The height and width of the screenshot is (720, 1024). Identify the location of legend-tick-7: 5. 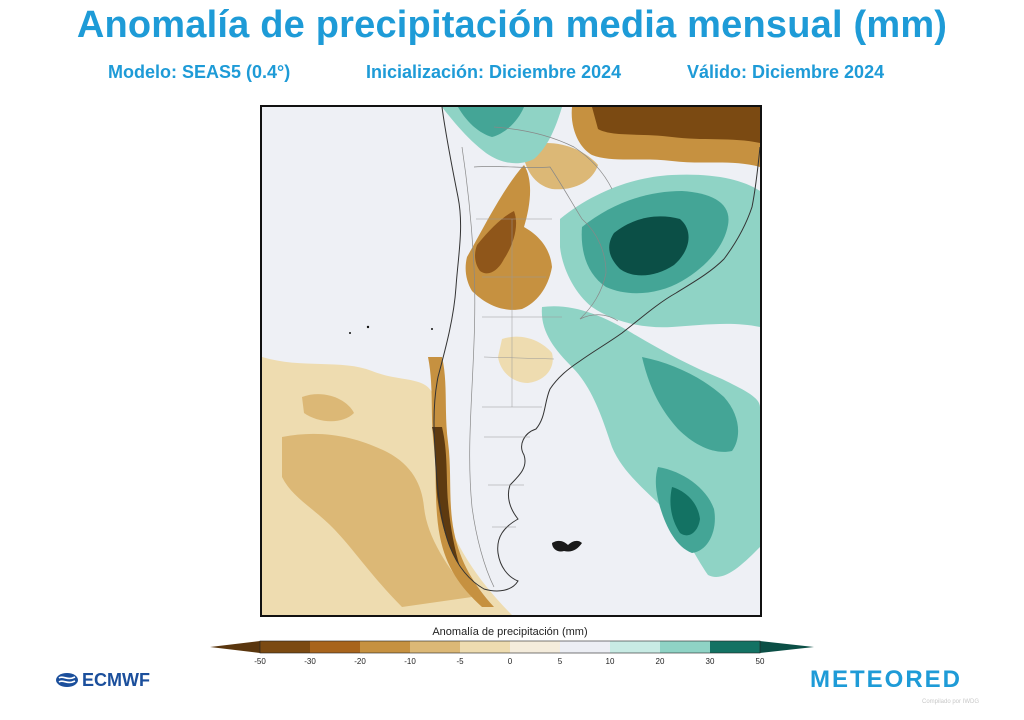
(560, 661).